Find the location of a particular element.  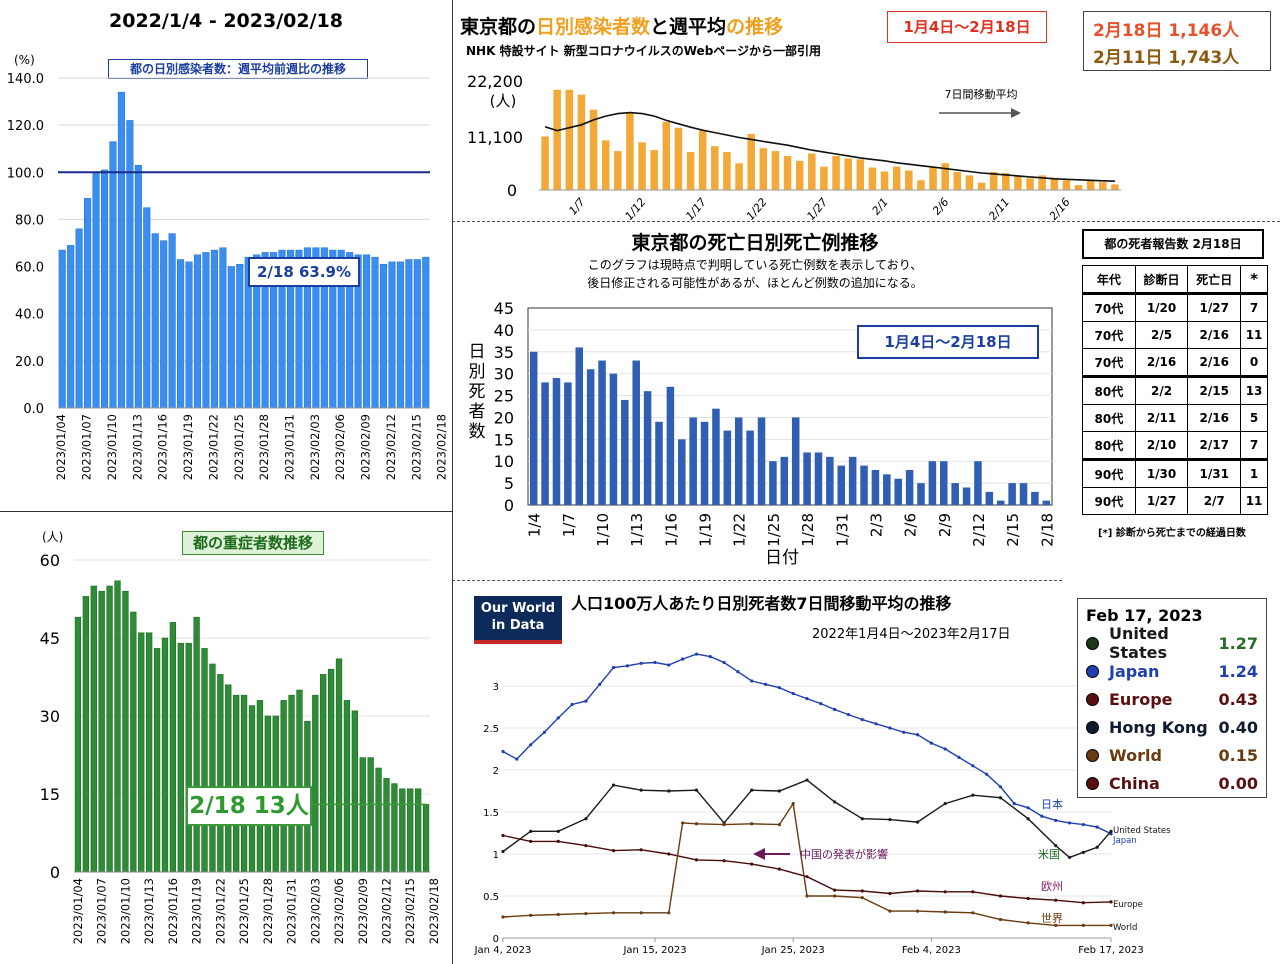

deaths-x-tick: 1/16 is located at coordinates (671, 530).